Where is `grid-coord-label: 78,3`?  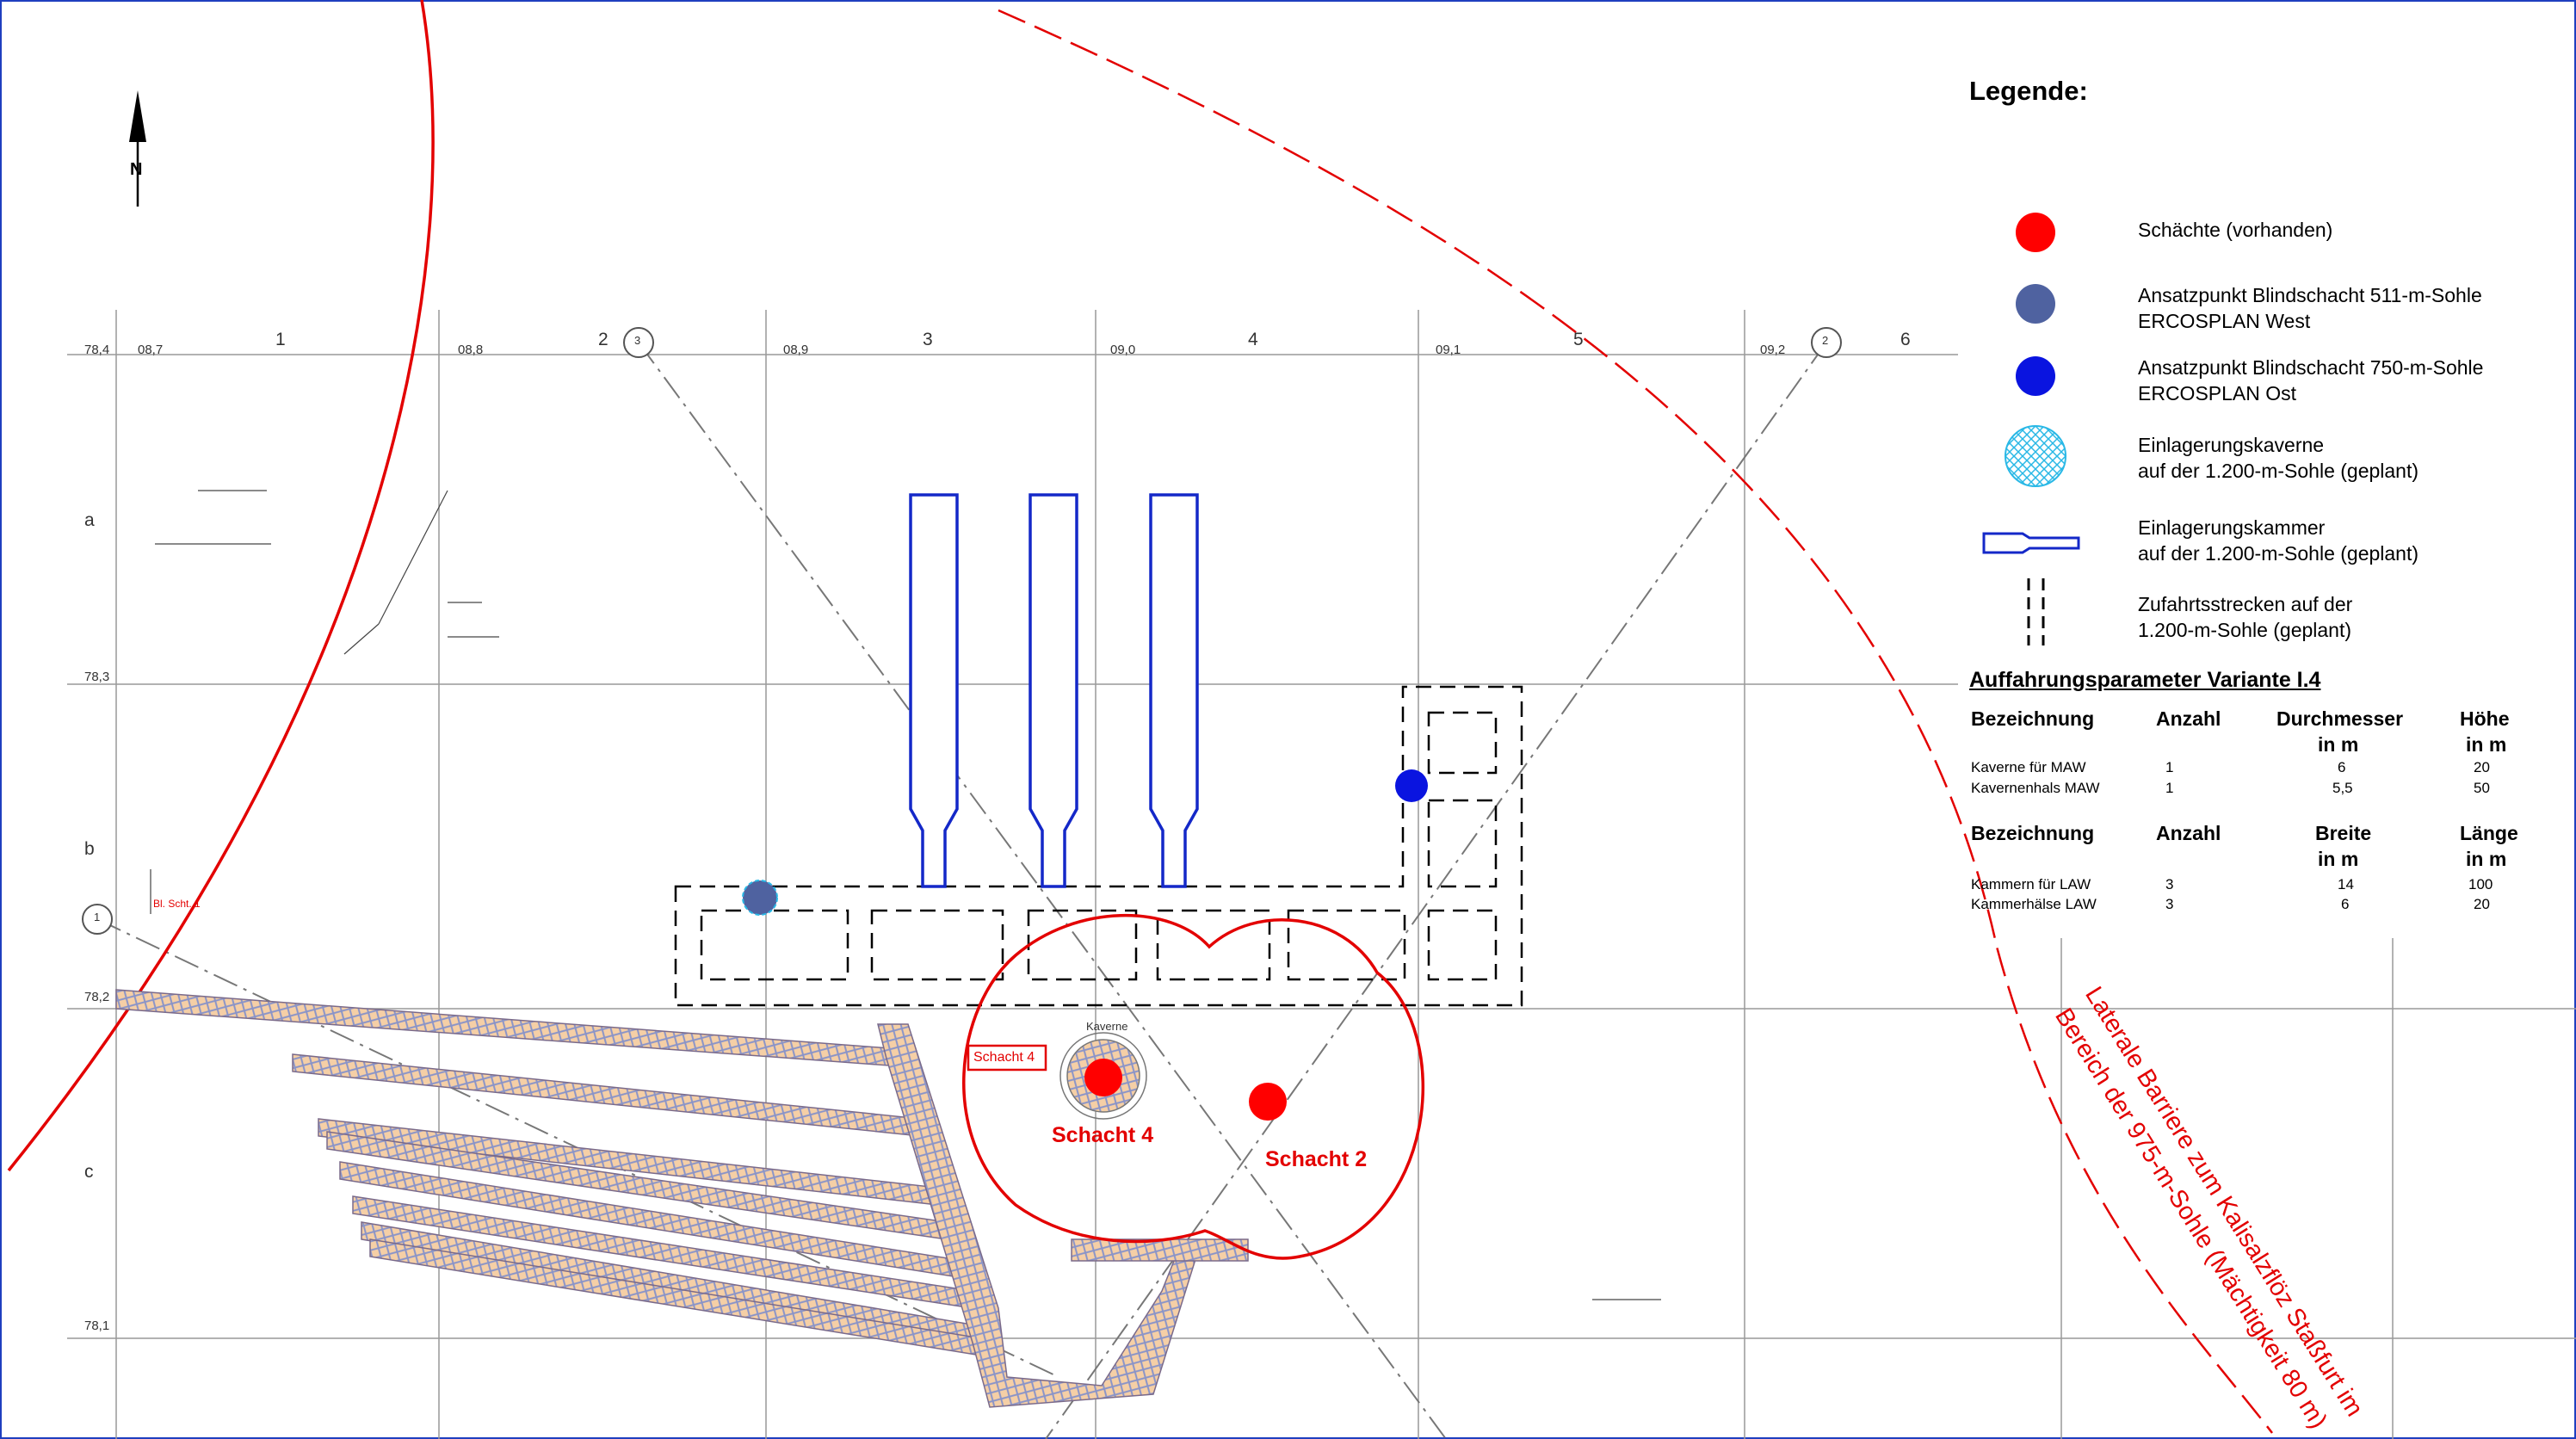
grid-coord-label: 78,3 is located at coordinates (97, 677).